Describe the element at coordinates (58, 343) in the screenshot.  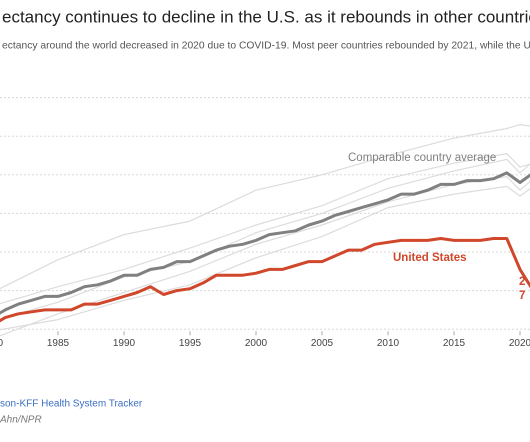
I see `x-tick-label: 1985` at that location.